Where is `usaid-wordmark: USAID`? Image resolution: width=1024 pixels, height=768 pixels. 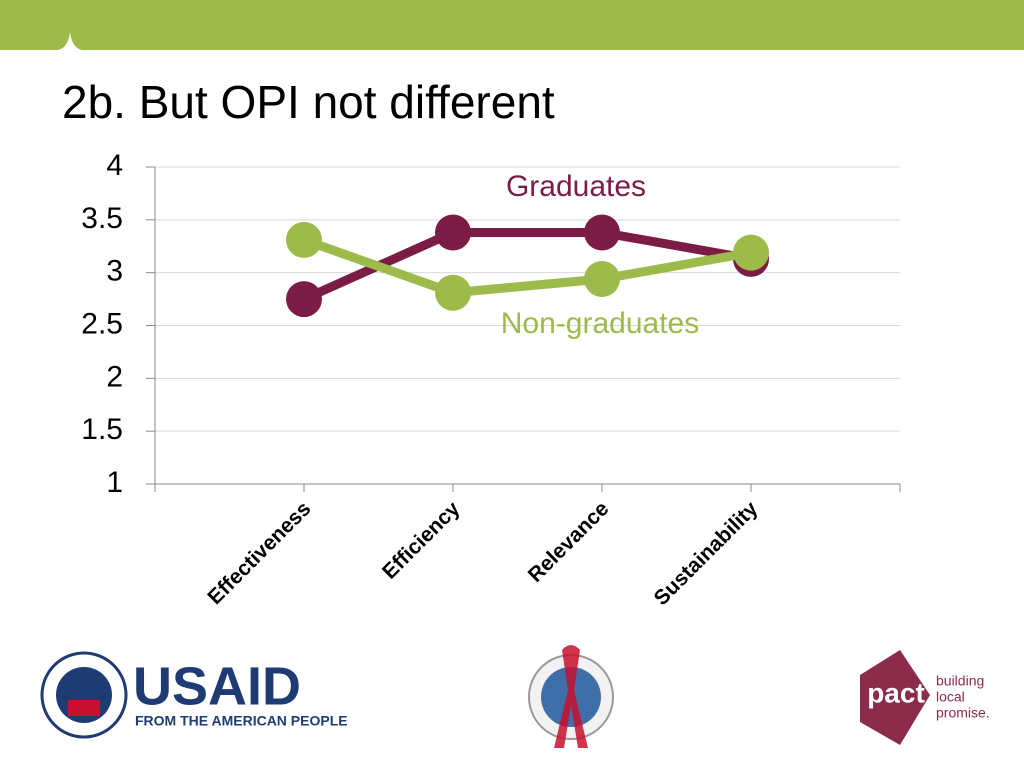
usaid-wordmark: USAID is located at coordinates (217, 686).